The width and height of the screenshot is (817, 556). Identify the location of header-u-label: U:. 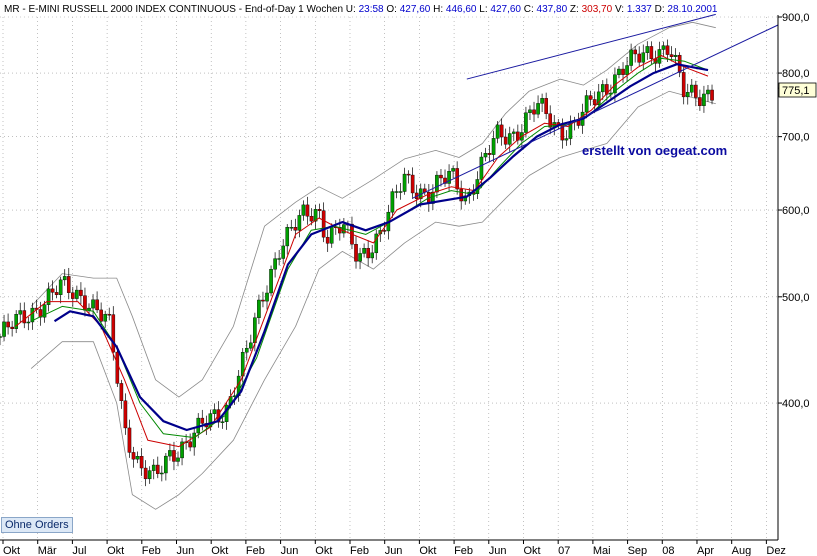
(351, 9).